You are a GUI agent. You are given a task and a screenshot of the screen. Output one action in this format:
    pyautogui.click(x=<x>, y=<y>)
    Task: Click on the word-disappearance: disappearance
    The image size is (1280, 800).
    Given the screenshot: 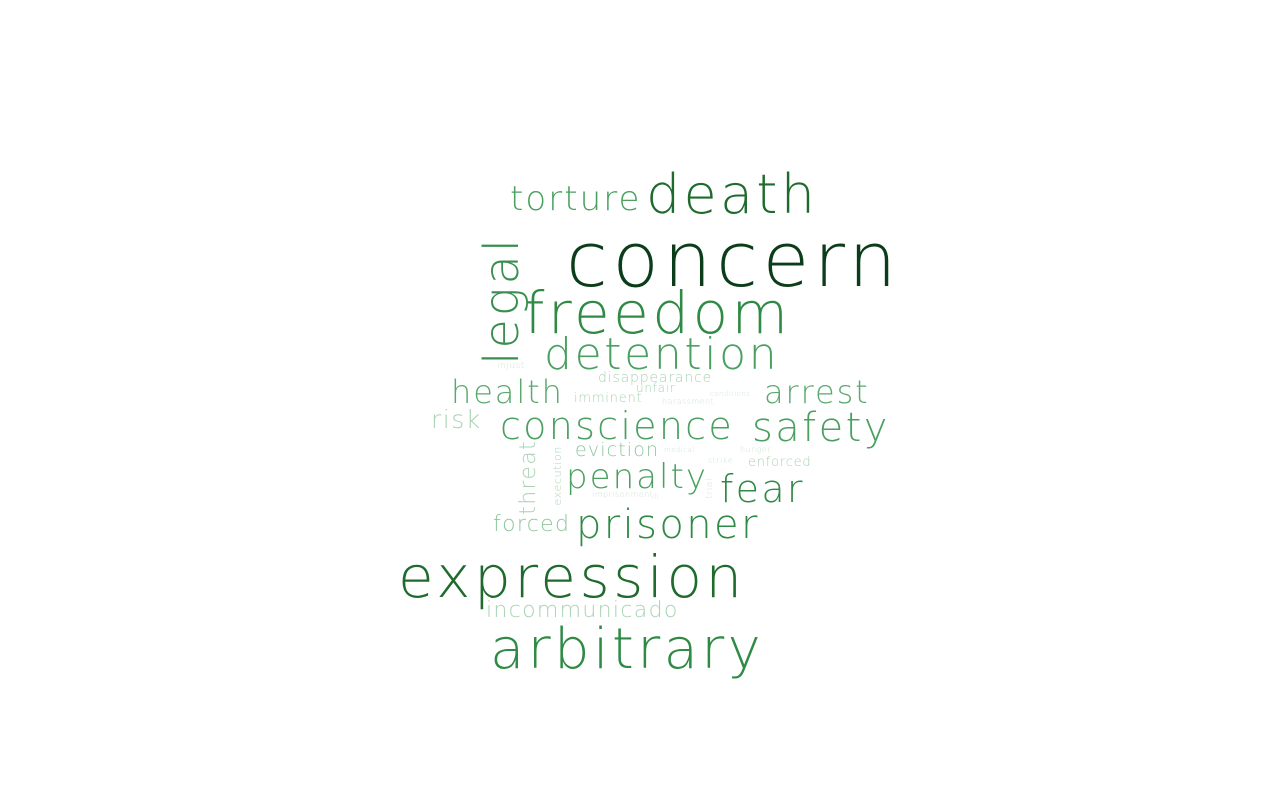 What is the action you would take?
    pyautogui.click(x=655, y=378)
    